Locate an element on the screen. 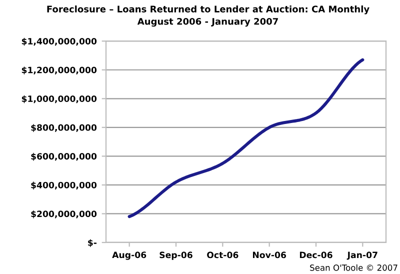  x-tick-label: Jan-07 is located at coordinates (362, 256).